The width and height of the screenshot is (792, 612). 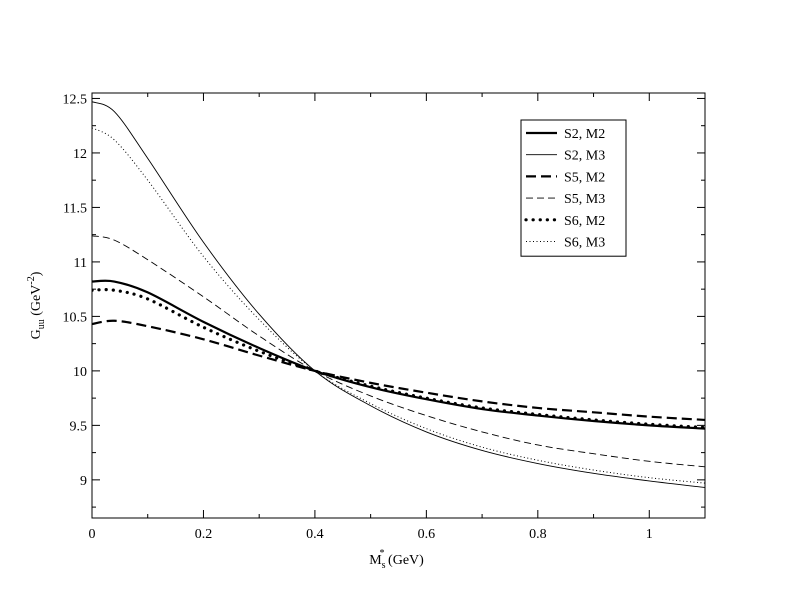 I want to click on y-tick-label: 11, so click(x=80, y=263).